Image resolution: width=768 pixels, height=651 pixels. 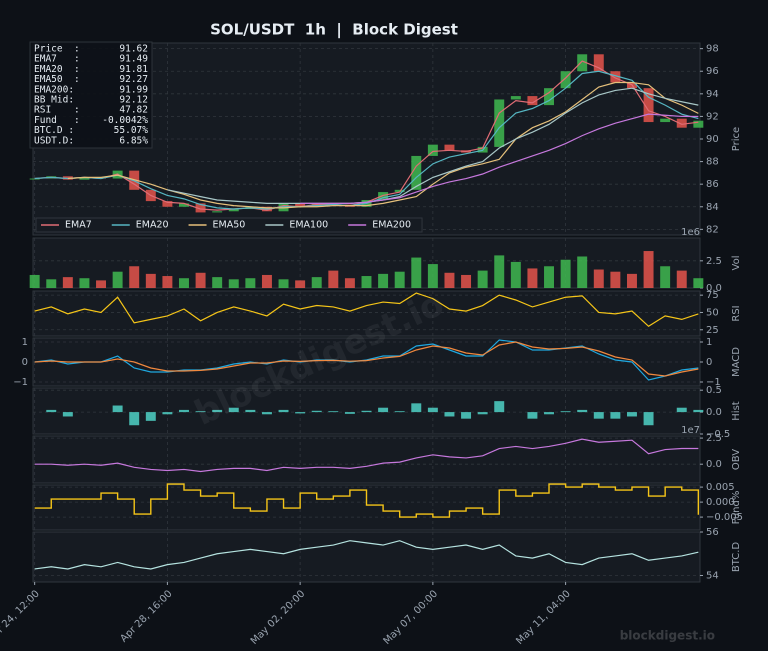 I want to click on info-label: RSI :, so click(x=57, y=110).